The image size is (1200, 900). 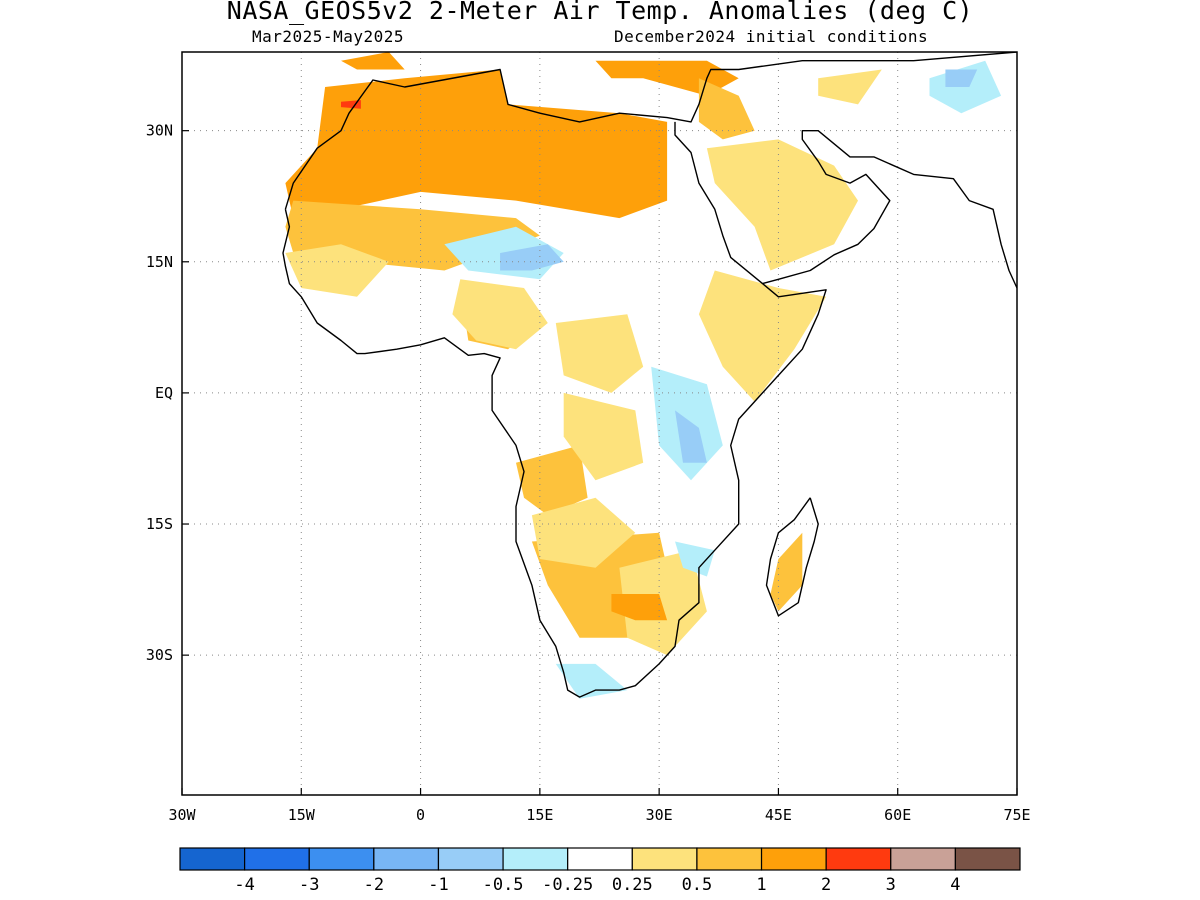 I want to click on colorbar-label: 0.25, so click(x=632, y=885).